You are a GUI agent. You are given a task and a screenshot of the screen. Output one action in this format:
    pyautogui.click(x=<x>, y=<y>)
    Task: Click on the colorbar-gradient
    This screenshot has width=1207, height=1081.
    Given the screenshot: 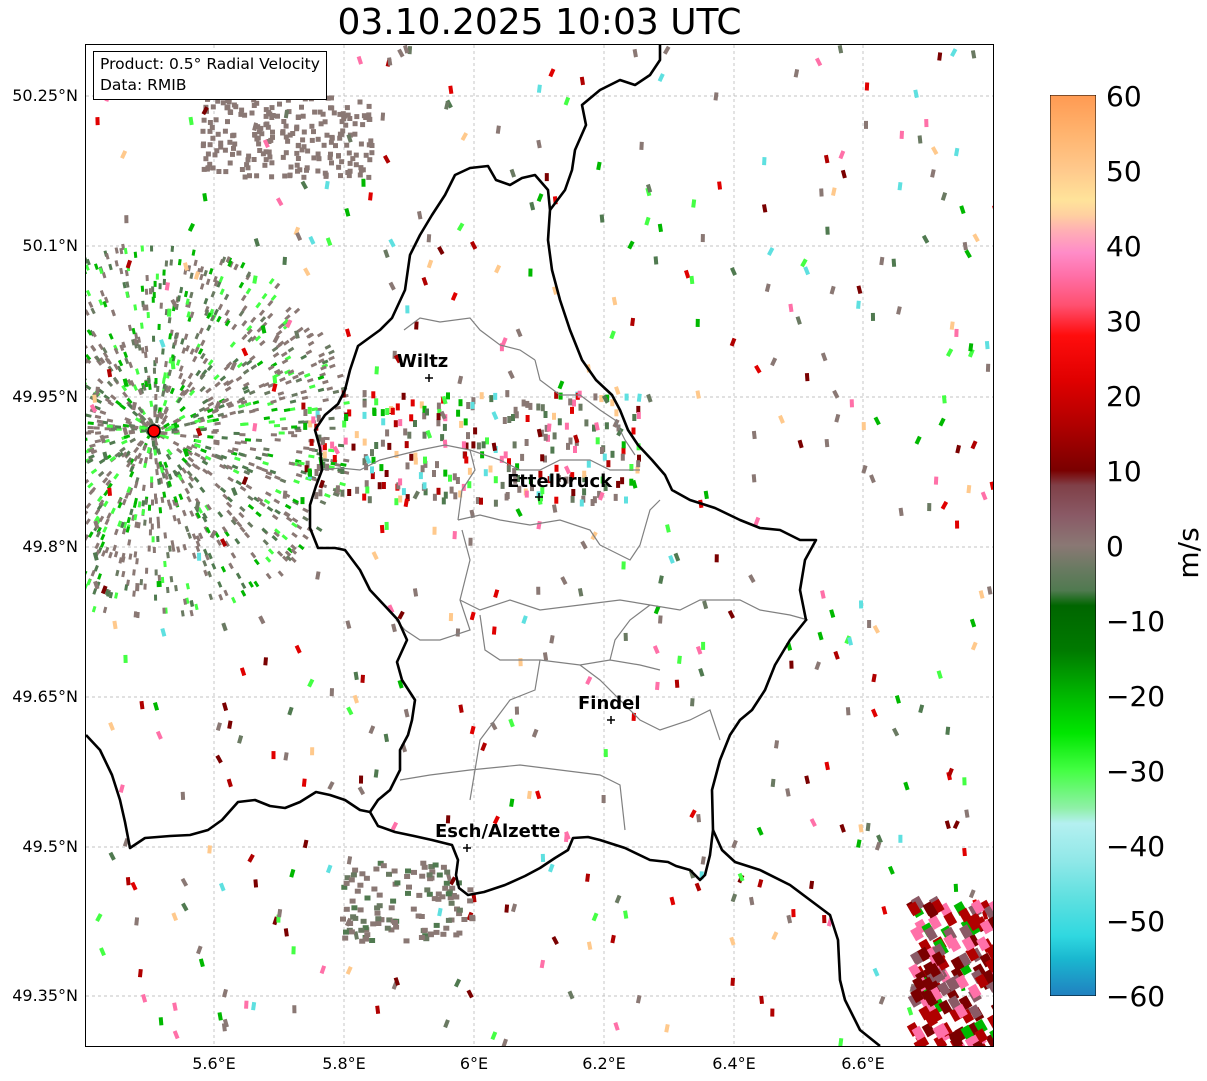 What is the action you would take?
    pyautogui.click(x=1073, y=545)
    